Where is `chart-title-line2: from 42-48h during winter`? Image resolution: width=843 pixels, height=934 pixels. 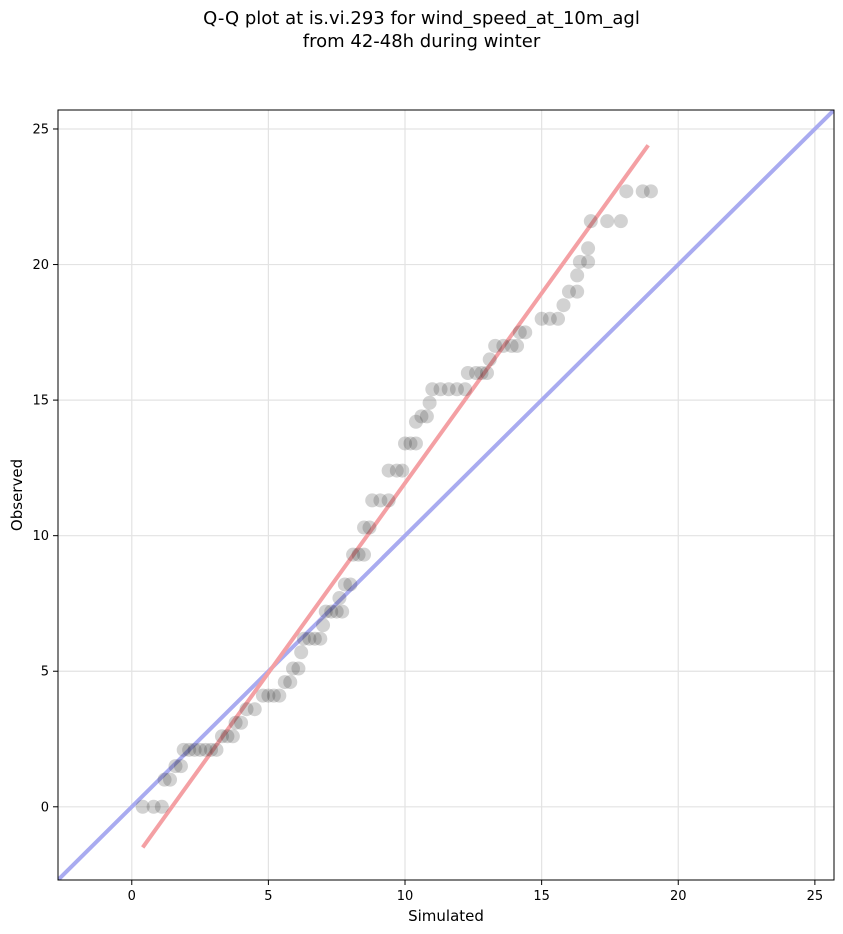 chart-title-line2: from 42-48h during winter is located at coordinates (421, 41).